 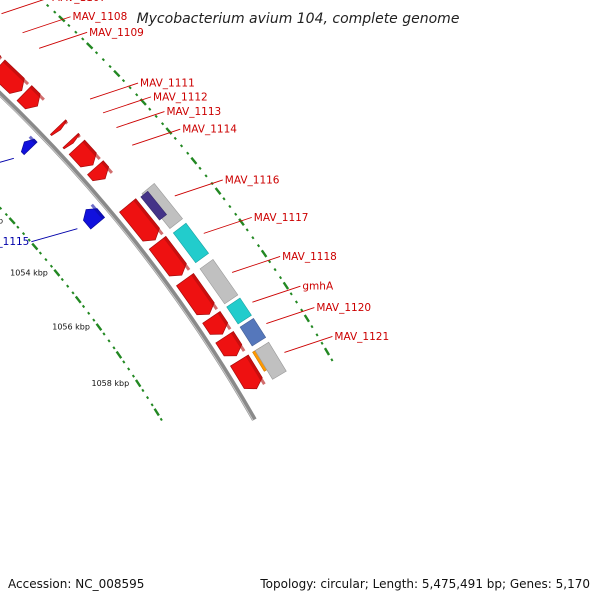 I want to click on gene-label: MAV_1111, so click(x=167, y=84).